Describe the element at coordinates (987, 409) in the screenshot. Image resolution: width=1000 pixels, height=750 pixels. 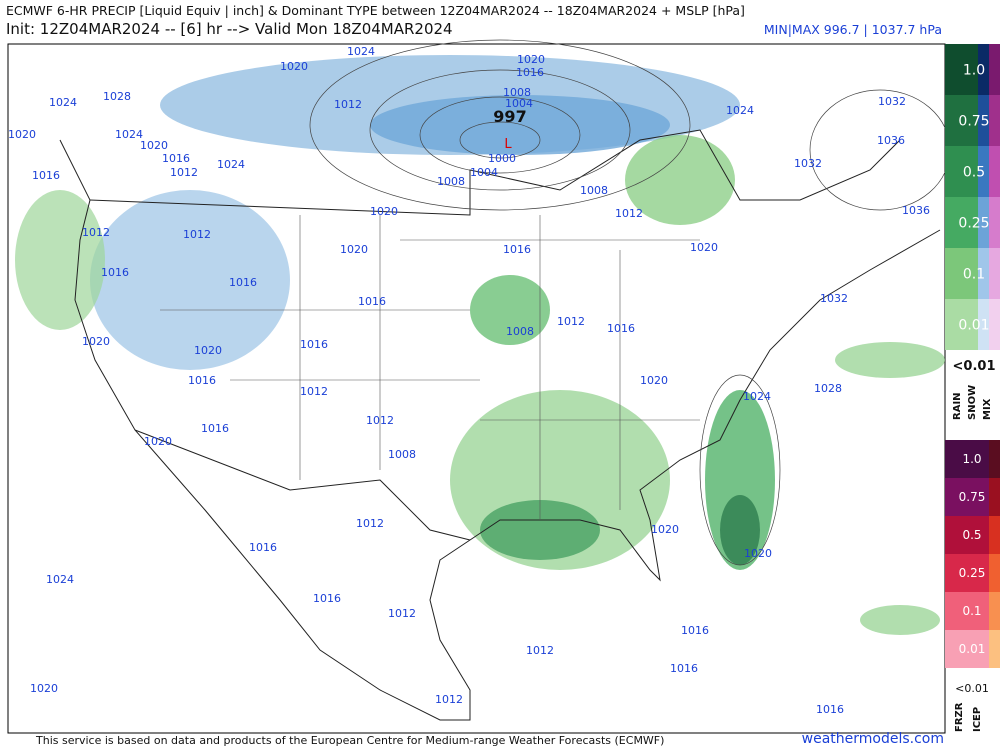
I see `legend-type: MIX` at that location.